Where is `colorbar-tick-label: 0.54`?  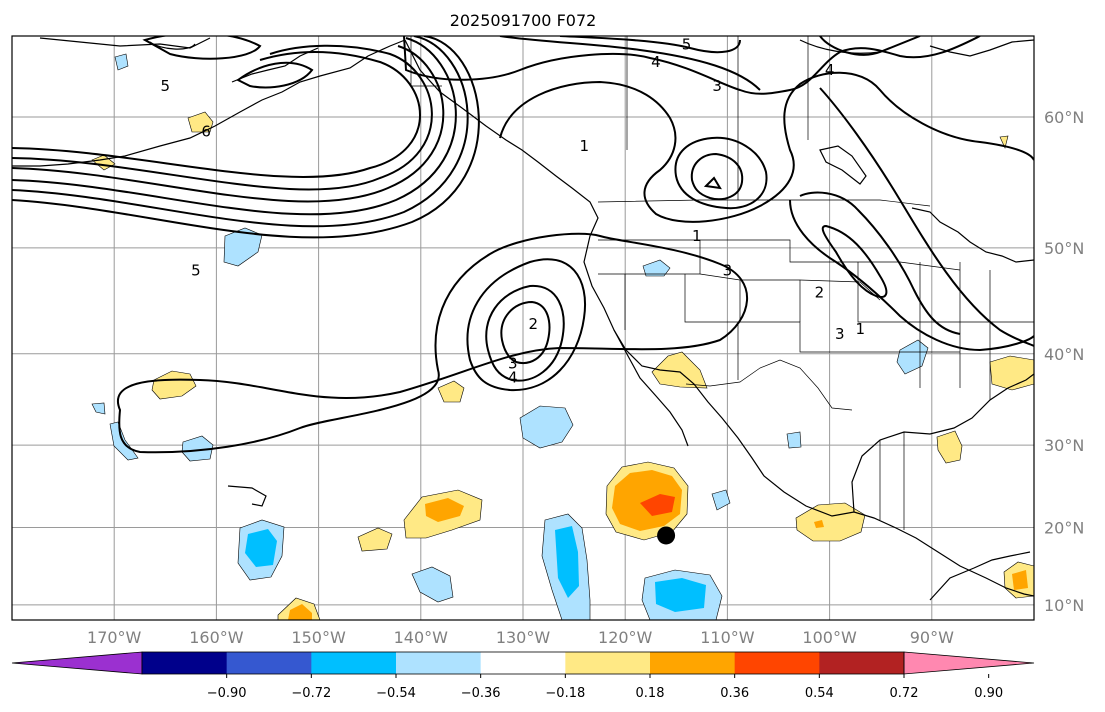 colorbar-tick-label: 0.54 is located at coordinates (819, 693).